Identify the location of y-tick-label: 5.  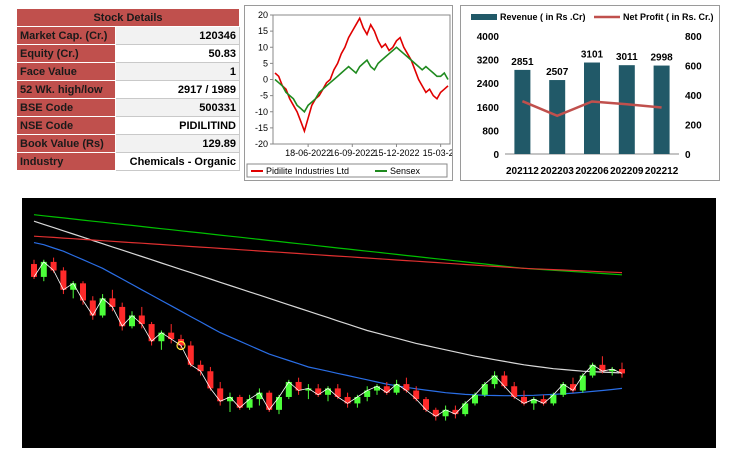
(265, 63).